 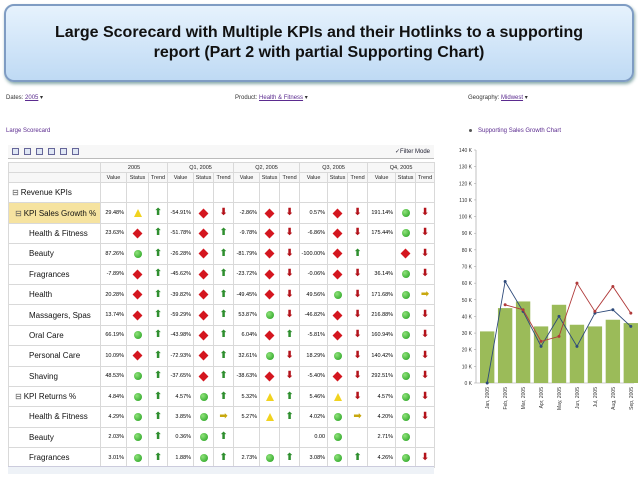 I want to click on kpi-row: ⊟ Revenue KPIs, so click(x=222, y=192).